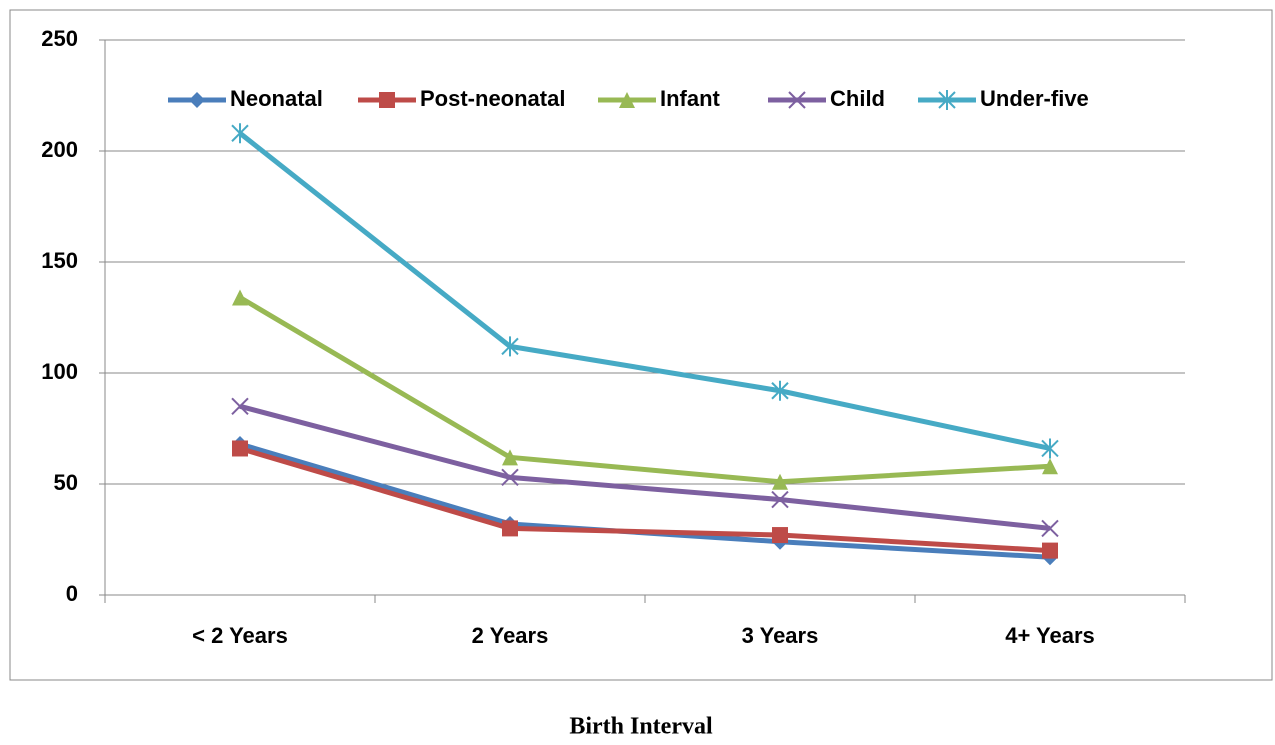 The height and width of the screenshot is (745, 1275). Describe the element at coordinates (510, 635) in the screenshot. I see `x-tick-label: 2 Years` at that location.